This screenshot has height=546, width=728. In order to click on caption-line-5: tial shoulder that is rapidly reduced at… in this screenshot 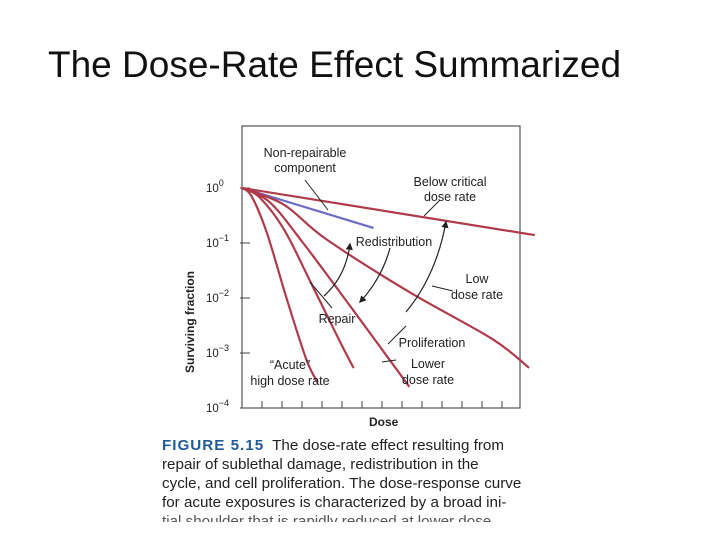, I will do `click(327, 517)`.